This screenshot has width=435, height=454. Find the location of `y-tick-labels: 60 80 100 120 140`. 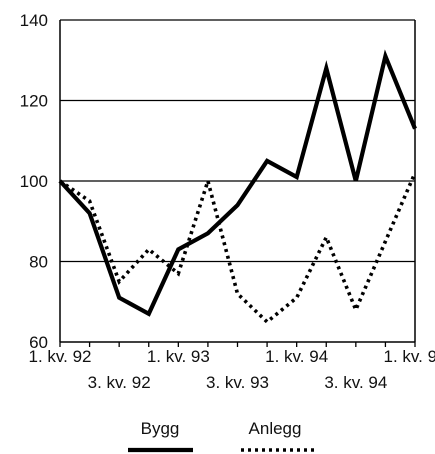

y-tick-labels: 60 80 100 120 140 is located at coordinates (34, 181).